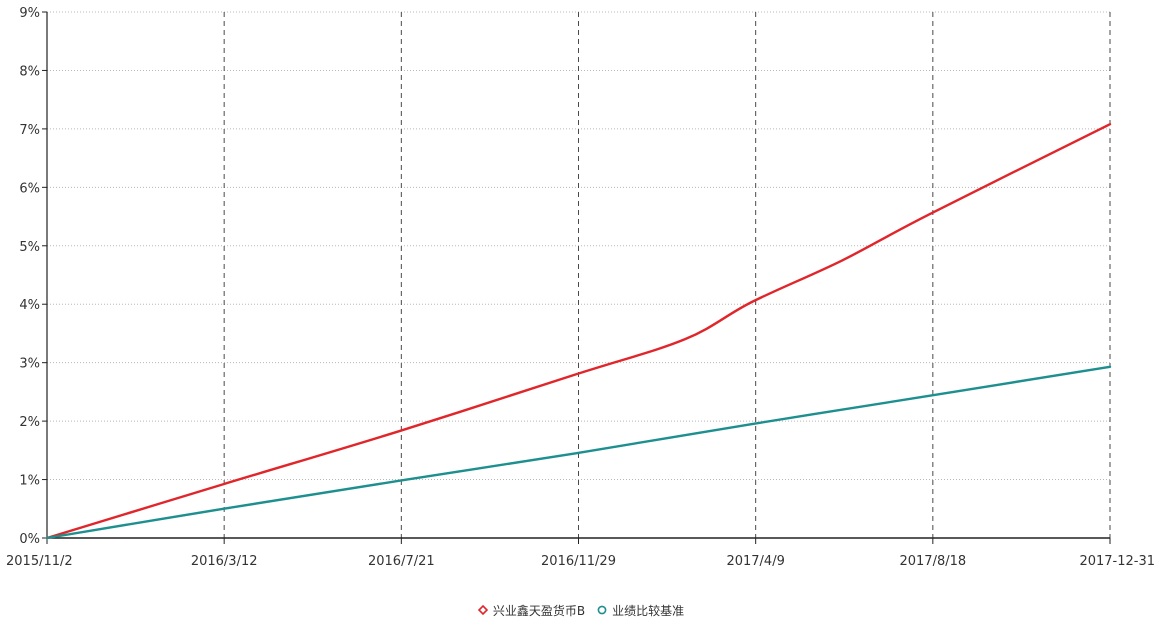  What do you see at coordinates (755, 561) in the screenshot?
I see `x-tick-label: 2017/4/9` at bounding box center [755, 561].